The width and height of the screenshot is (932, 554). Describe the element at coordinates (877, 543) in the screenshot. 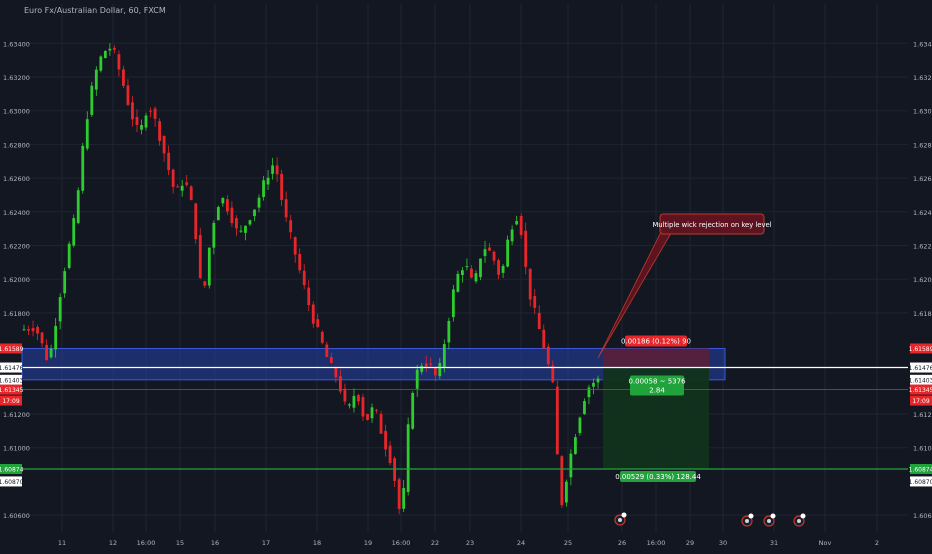

I see `x-tick-label: 2` at that location.